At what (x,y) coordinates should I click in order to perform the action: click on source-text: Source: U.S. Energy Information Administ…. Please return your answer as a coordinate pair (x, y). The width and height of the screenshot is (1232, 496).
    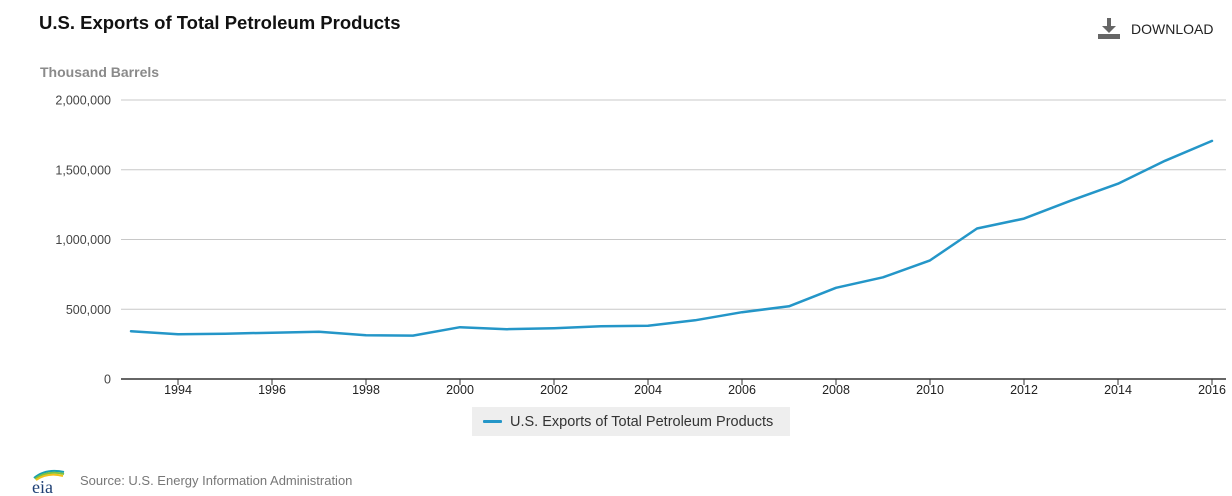
    Looking at the image, I should click on (216, 480).